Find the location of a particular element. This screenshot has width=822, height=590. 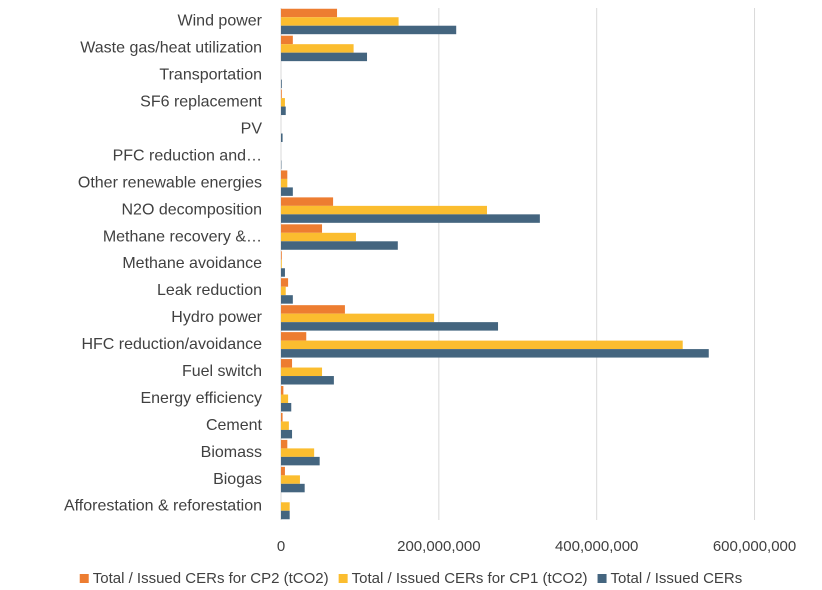

y-tick-label: Biogas is located at coordinates (237, 479).